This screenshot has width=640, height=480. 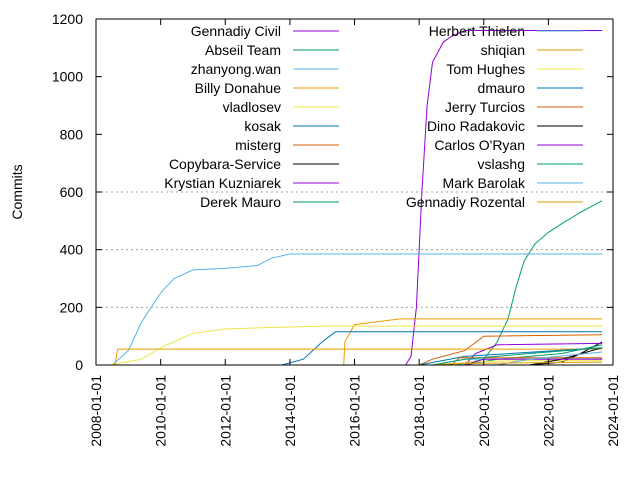 What do you see at coordinates (290, 411) in the screenshot?
I see `x-tick-label: 2014-01-01` at bounding box center [290, 411].